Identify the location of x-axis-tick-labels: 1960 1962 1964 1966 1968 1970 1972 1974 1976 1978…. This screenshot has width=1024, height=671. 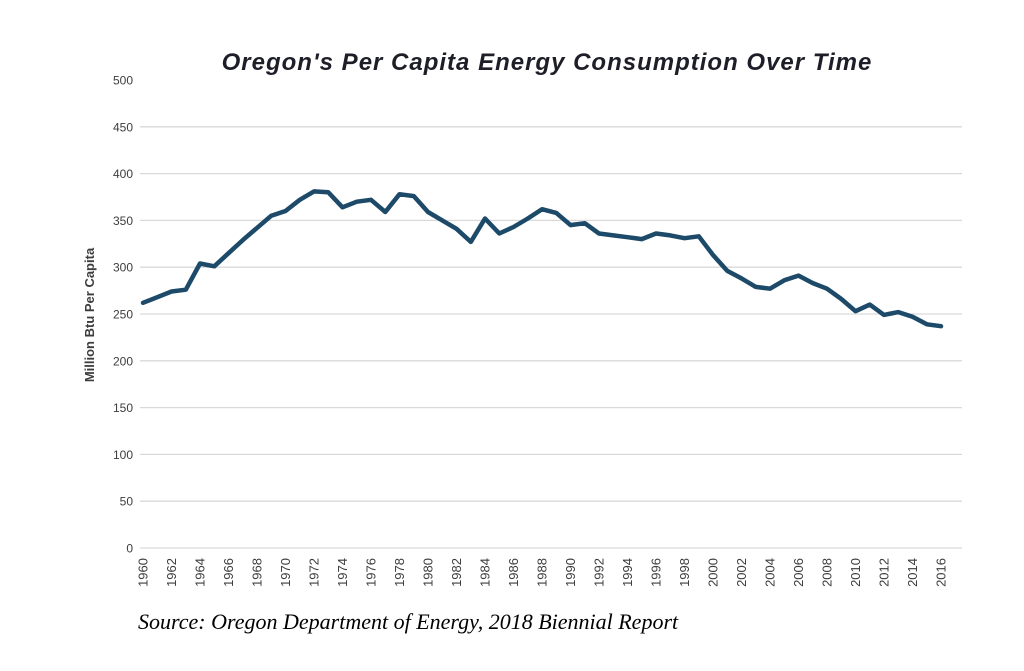
(542, 572).